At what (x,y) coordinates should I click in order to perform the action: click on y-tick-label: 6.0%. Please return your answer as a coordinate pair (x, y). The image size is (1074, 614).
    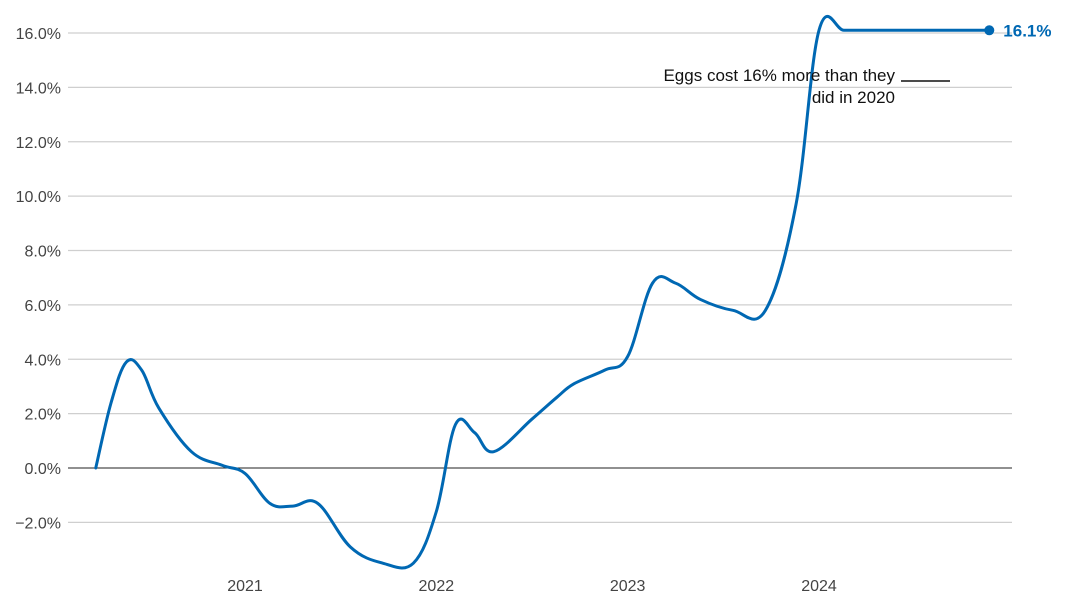
    Looking at the image, I should click on (43, 306).